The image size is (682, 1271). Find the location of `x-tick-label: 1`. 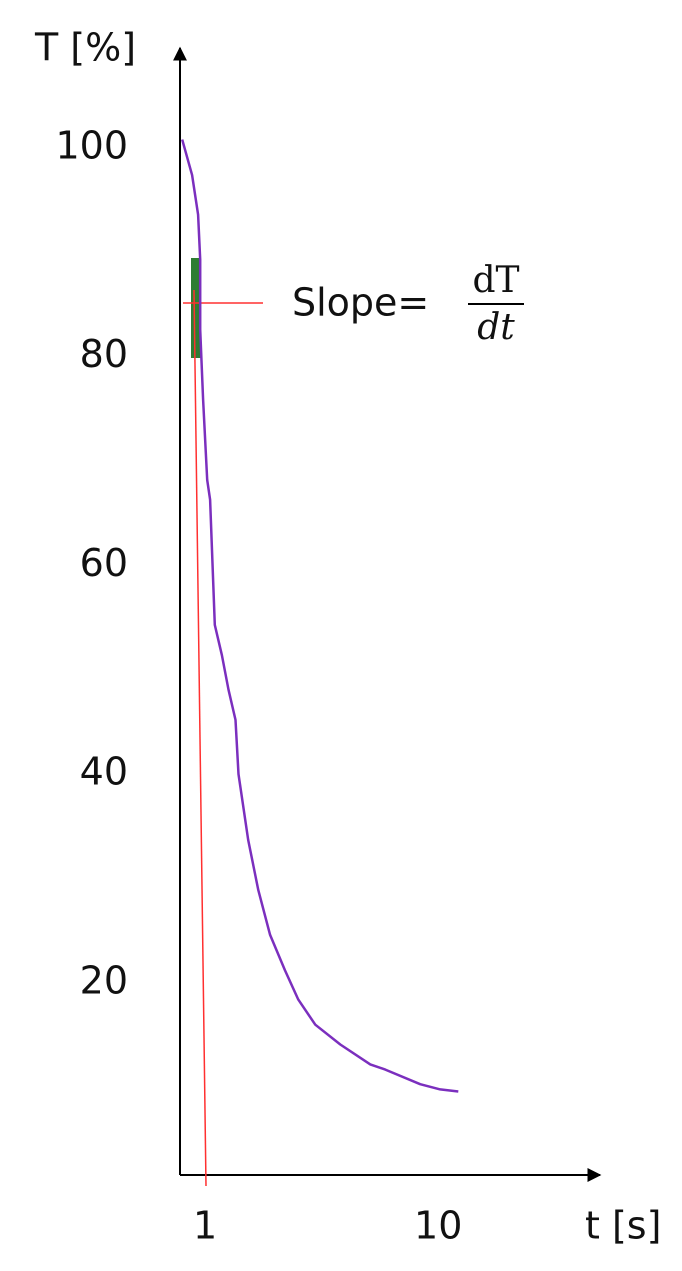

x-tick-label: 1 is located at coordinates (205, 1226).